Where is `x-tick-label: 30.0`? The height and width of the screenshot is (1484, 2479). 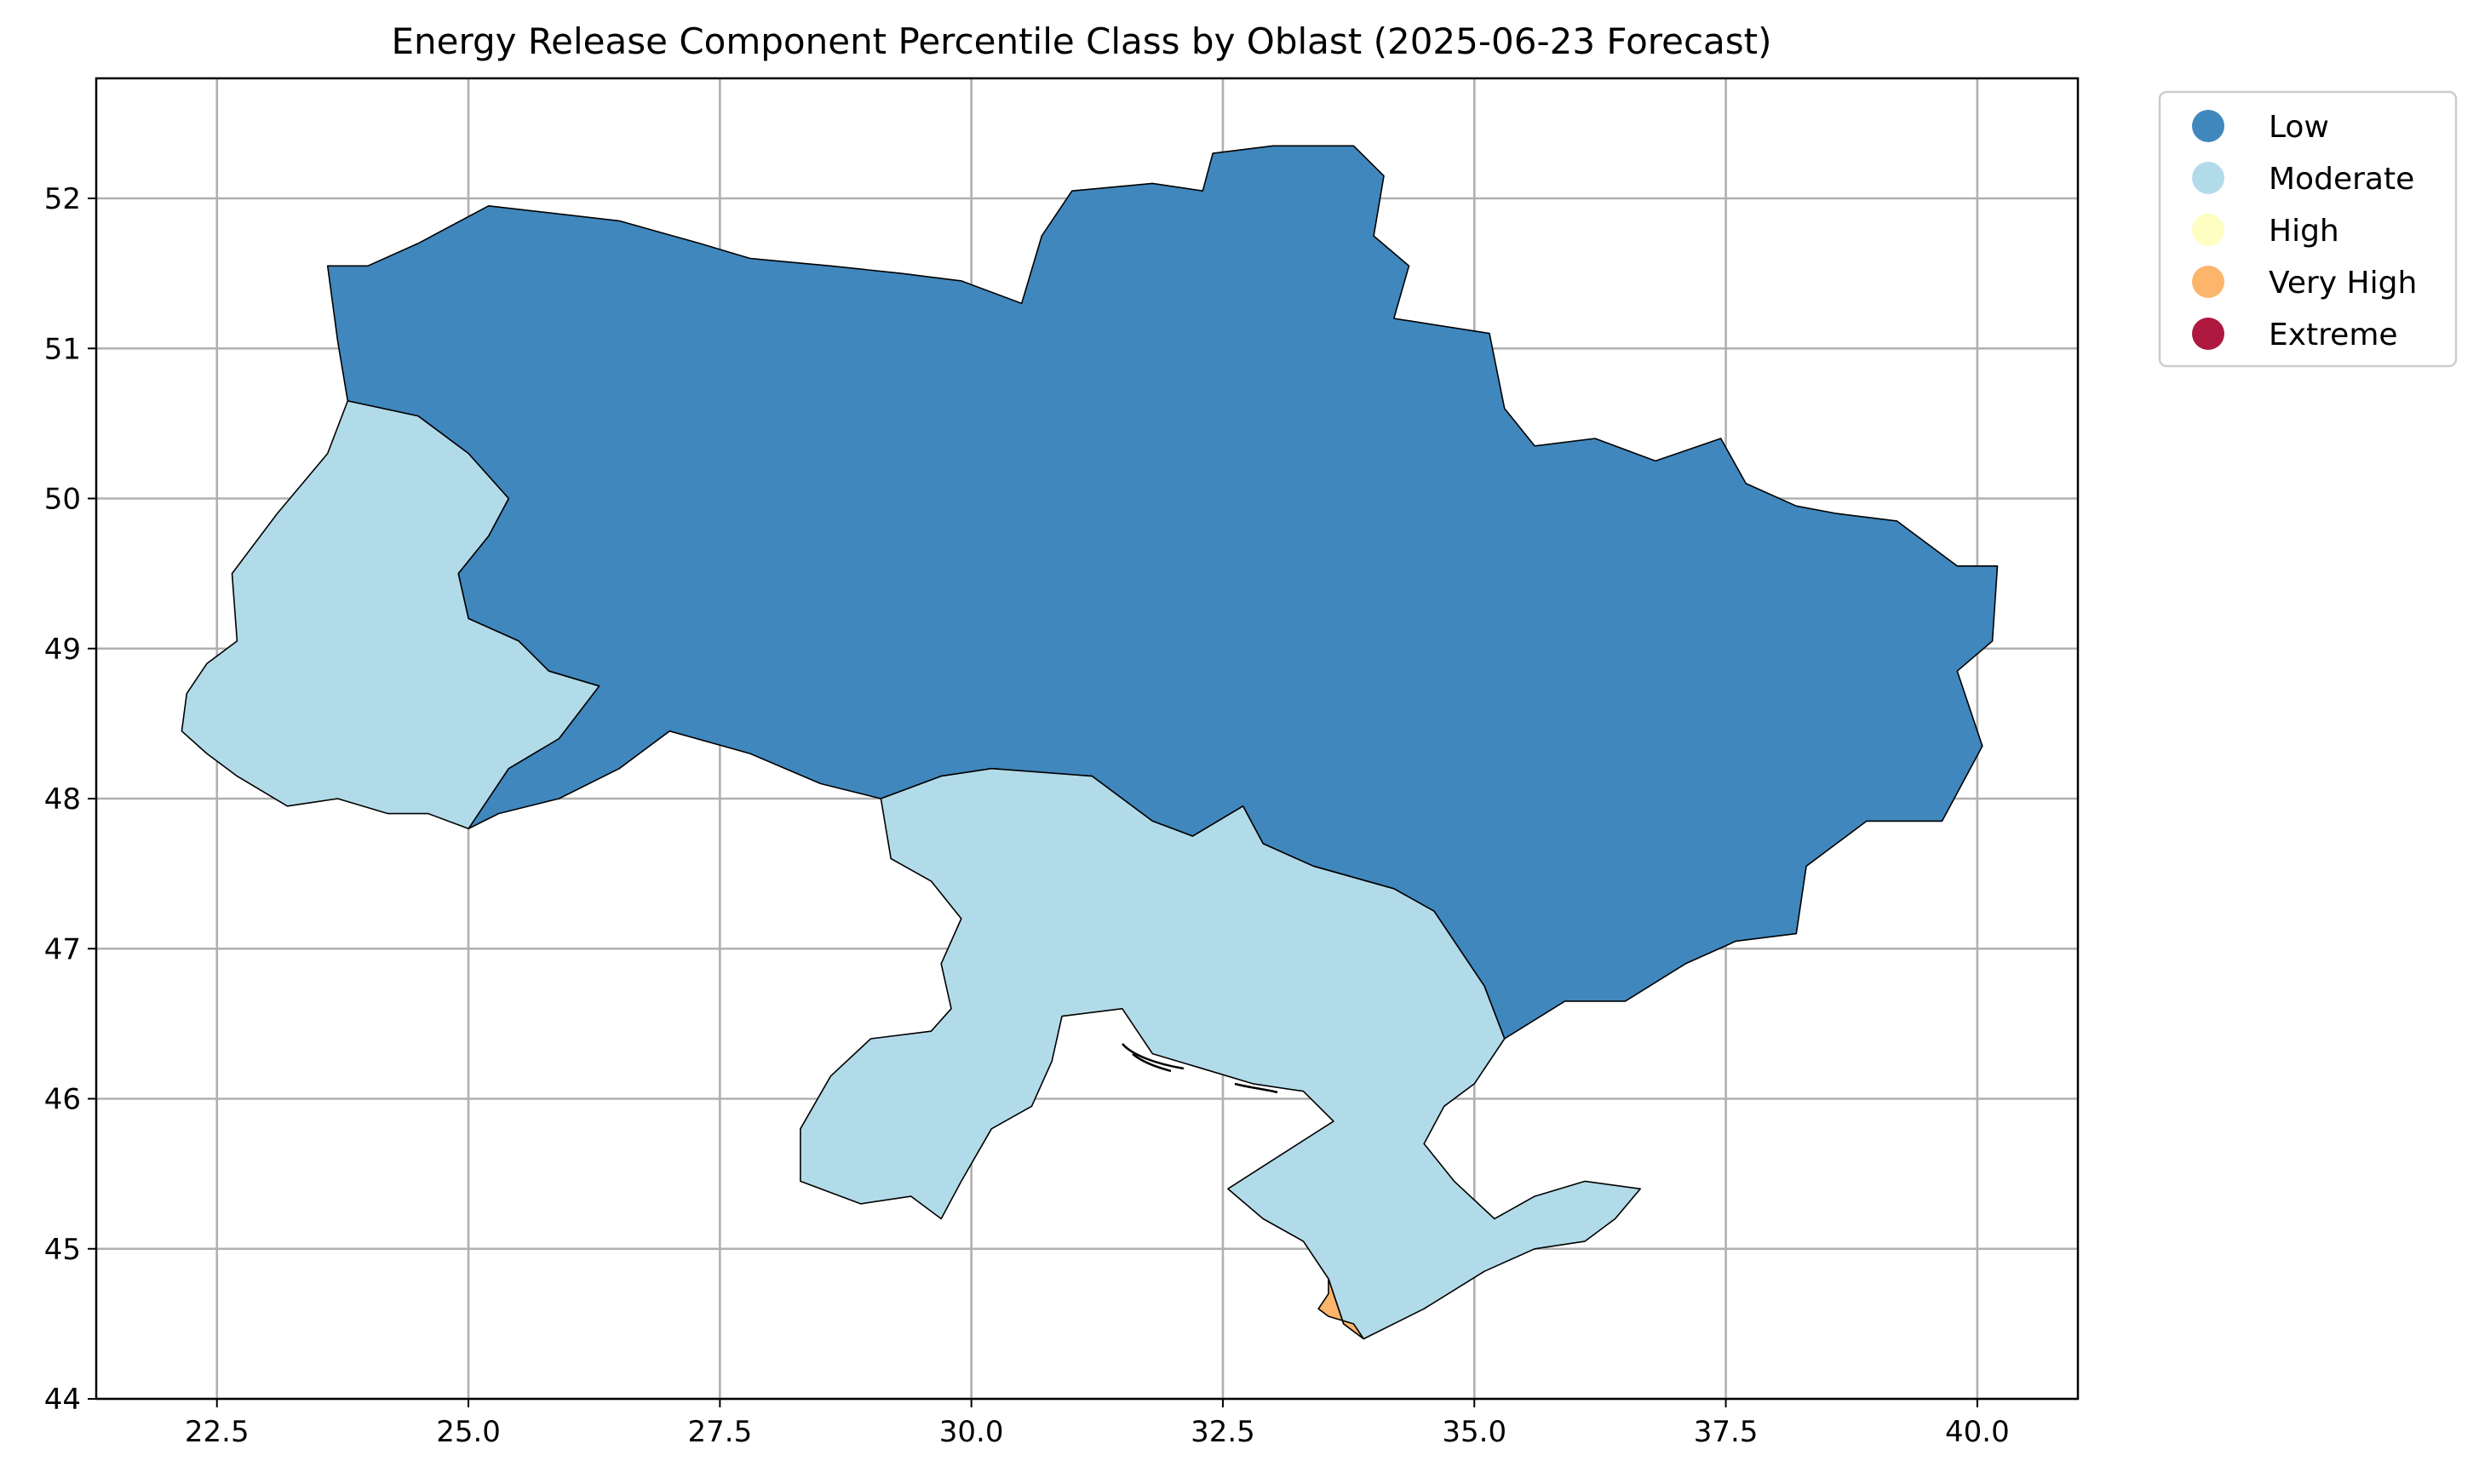 x-tick-label: 30.0 is located at coordinates (971, 1432).